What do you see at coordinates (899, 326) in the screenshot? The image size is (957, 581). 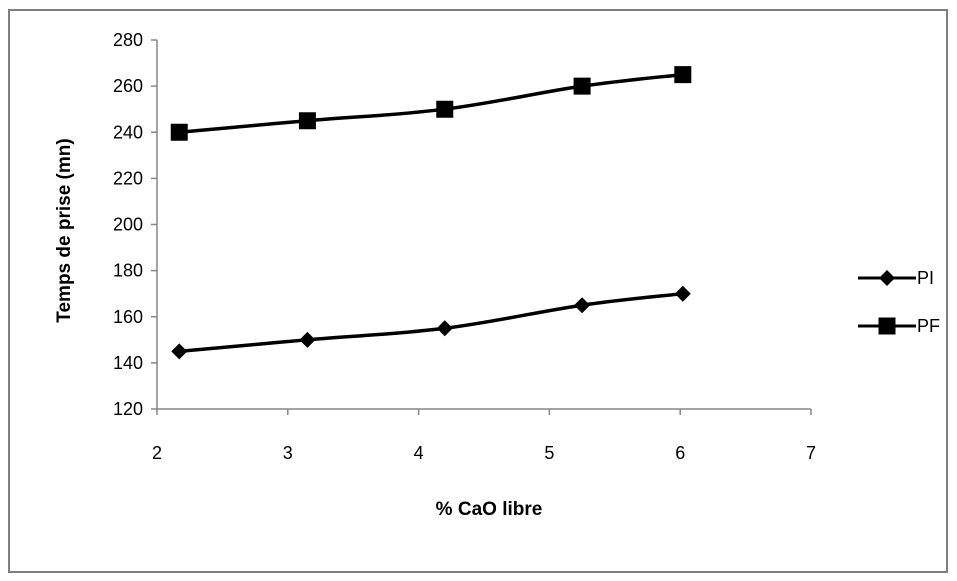 I see `legend-entry-pf: PF` at bounding box center [899, 326].